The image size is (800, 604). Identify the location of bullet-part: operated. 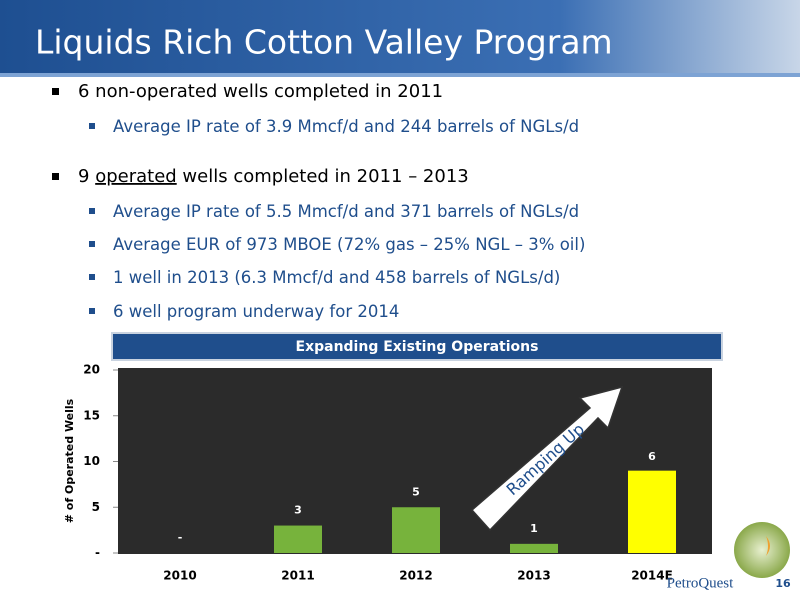
(136, 176).